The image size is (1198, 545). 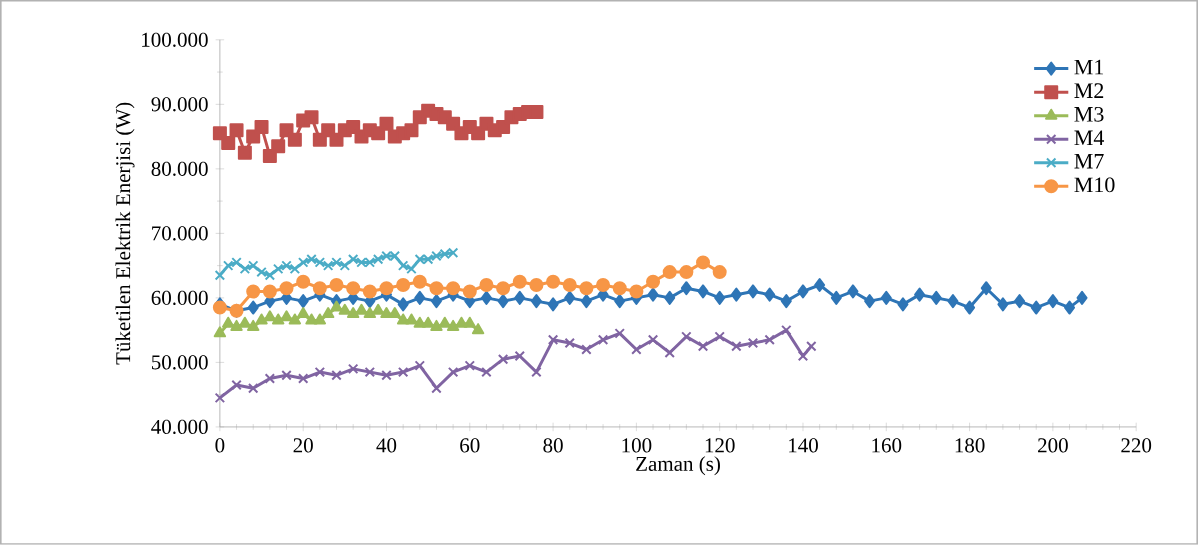 What do you see at coordinates (175, 40) in the screenshot?
I see `y-tick-label: 100.000` at bounding box center [175, 40].